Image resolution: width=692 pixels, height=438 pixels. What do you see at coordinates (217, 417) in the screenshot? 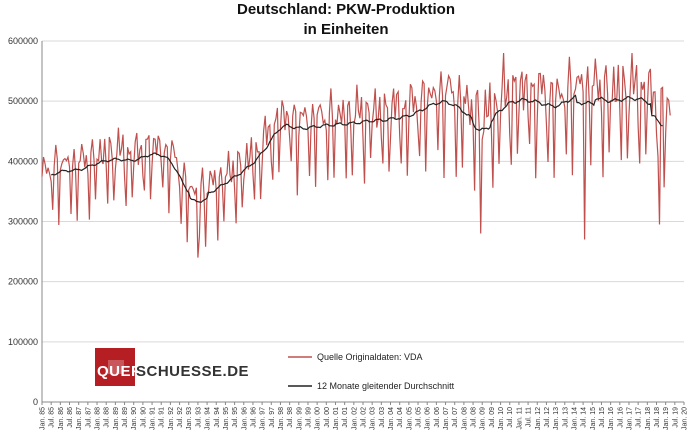
I see `x-tick-label: Jul. 94` at bounding box center [217, 417].